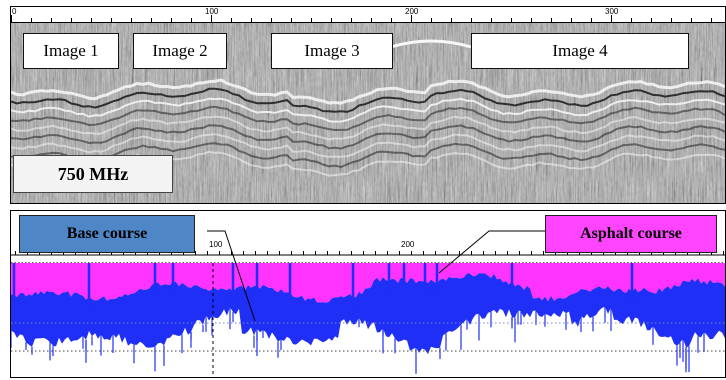 The width and height of the screenshot is (726, 380). What do you see at coordinates (631, 234) in the screenshot?
I see `asphalt-course-label: Asphalt course` at bounding box center [631, 234].